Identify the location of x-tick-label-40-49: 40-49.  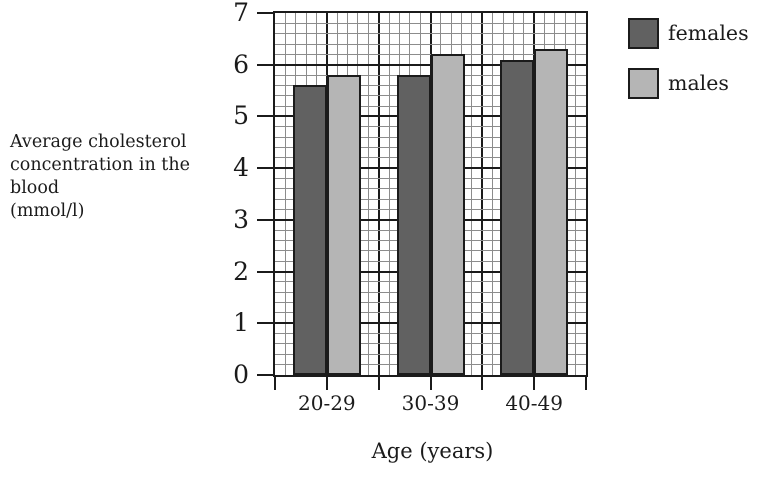
(534, 403).